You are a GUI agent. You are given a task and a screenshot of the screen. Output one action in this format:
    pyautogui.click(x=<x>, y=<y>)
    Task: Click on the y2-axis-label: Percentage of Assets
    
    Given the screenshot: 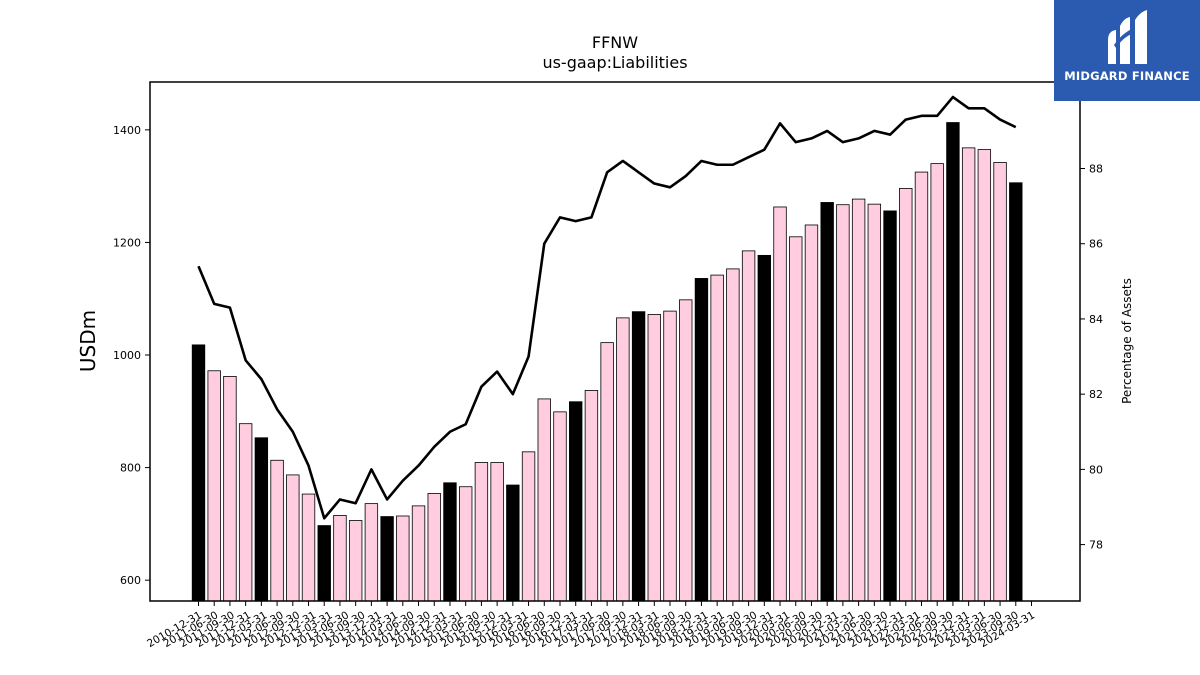 What is the action you would take?
    pyautogui.click(x=1127, y=341)
    